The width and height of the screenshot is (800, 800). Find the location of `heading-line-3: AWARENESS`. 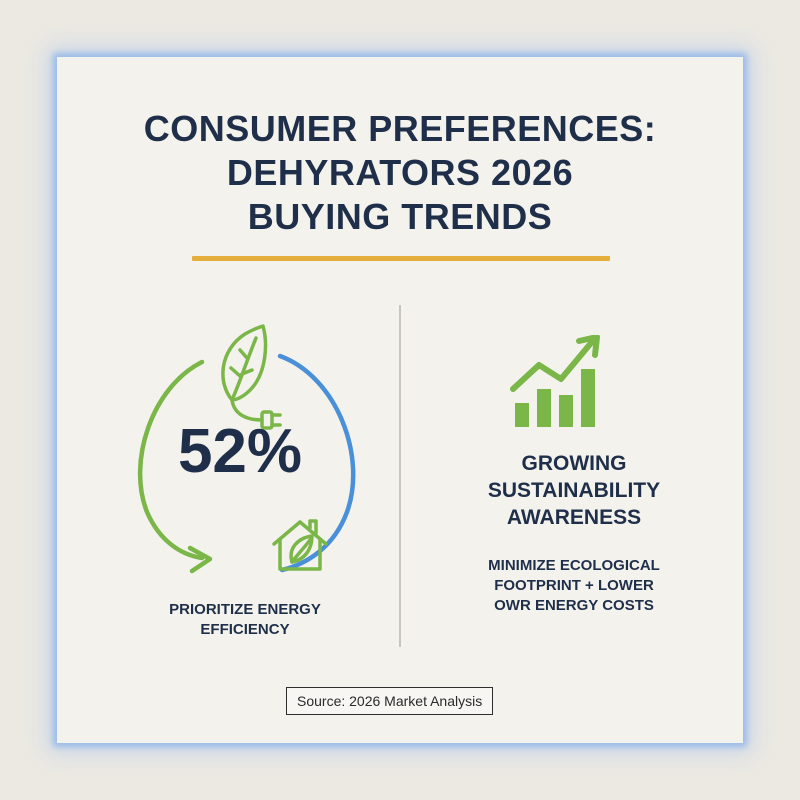

heading-line-3: AWARENESS is located at coordinates (574, 517).